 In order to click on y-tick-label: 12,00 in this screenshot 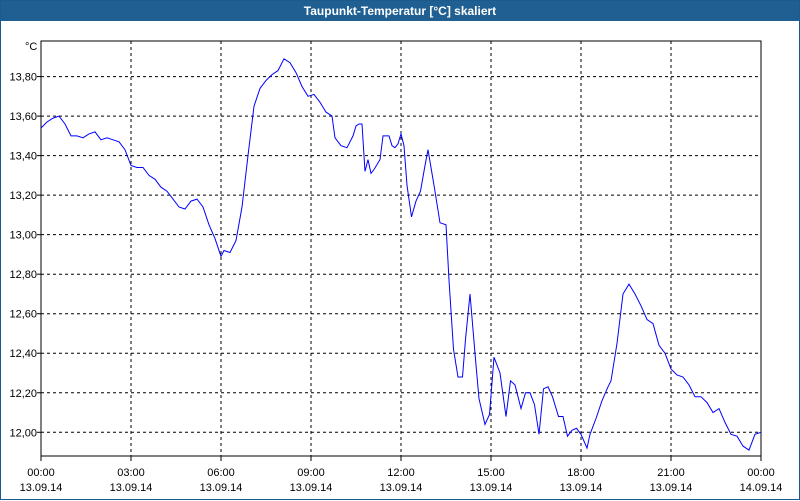, I will do `click(23, 433)`.